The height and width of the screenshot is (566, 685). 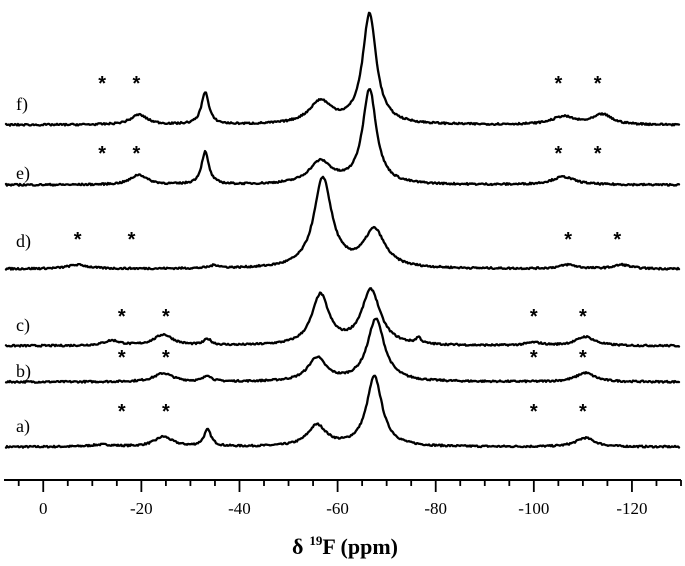 What do you see at coordinates (43, 508) in the screenshot?
I see `x-tick-label: 0` at bounding box center [43, 508].